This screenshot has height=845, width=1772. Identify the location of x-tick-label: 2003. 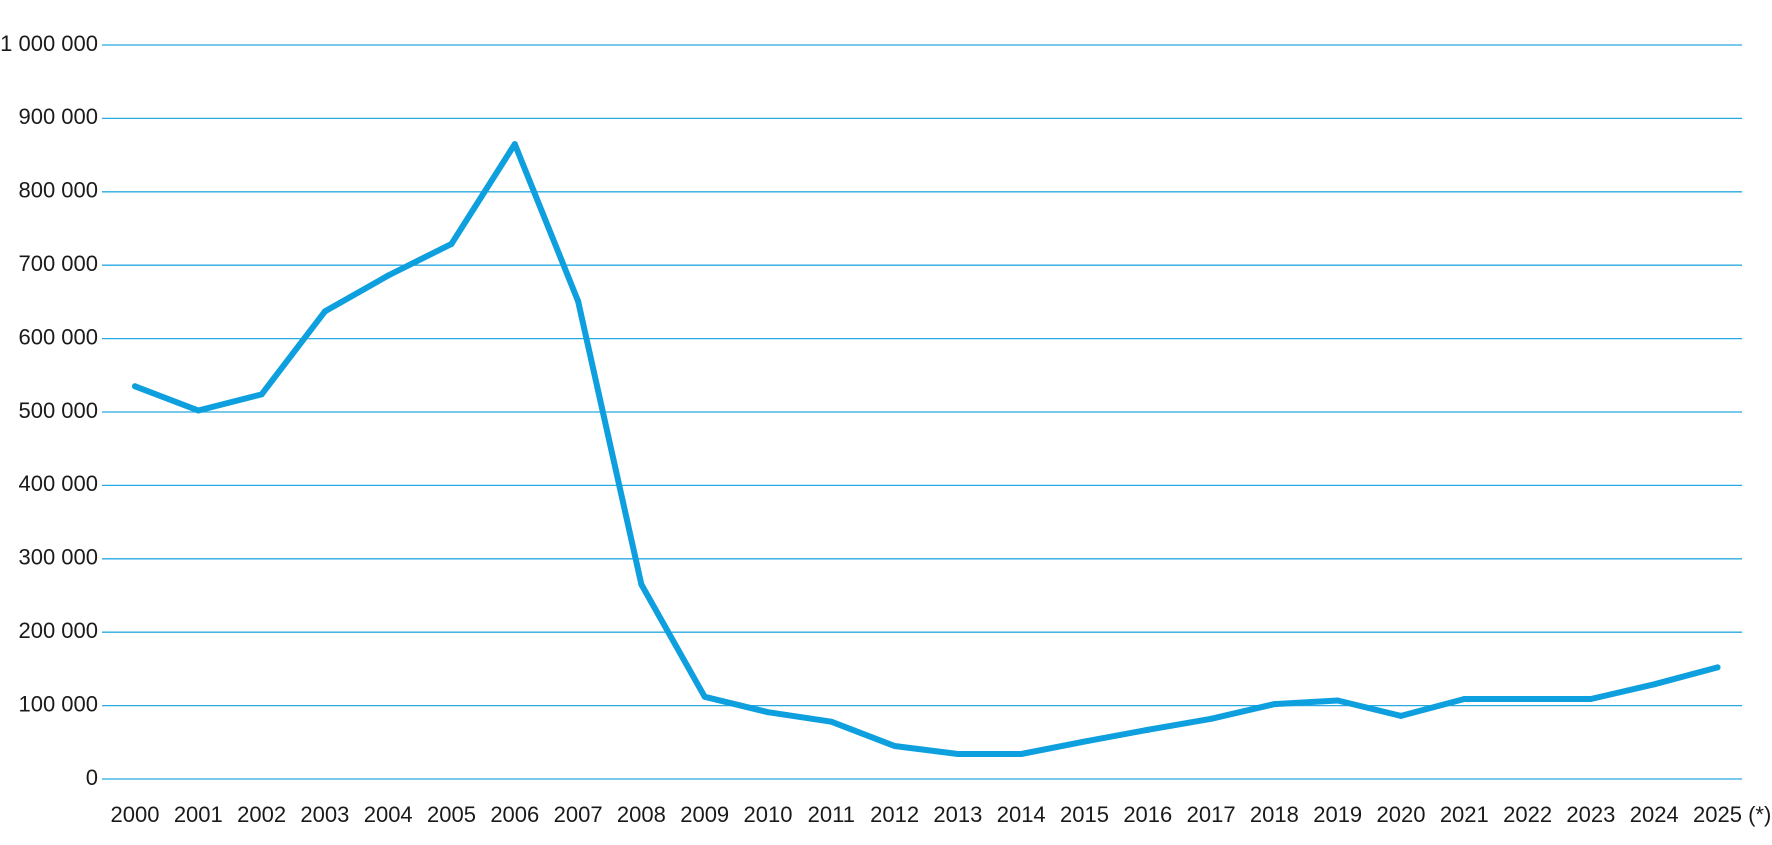
(324, 814).